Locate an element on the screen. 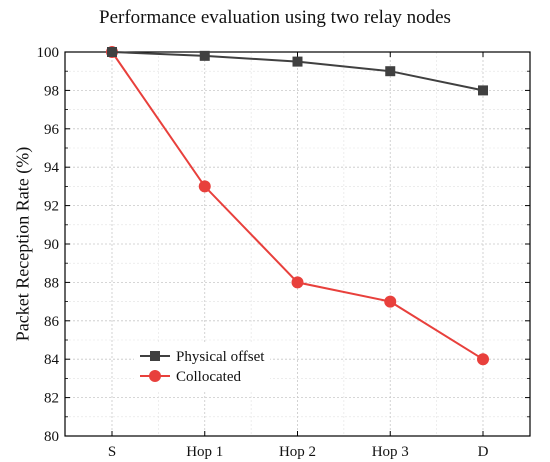 The image size is (550, 462). y-tick-label: 92 is located at coordinates (51, 207).